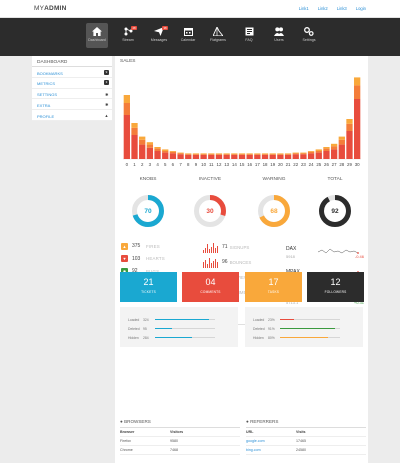  Describe the element at coordinates (295, 164) in the screenshot. I see `x-tick-label: 22` at that location.